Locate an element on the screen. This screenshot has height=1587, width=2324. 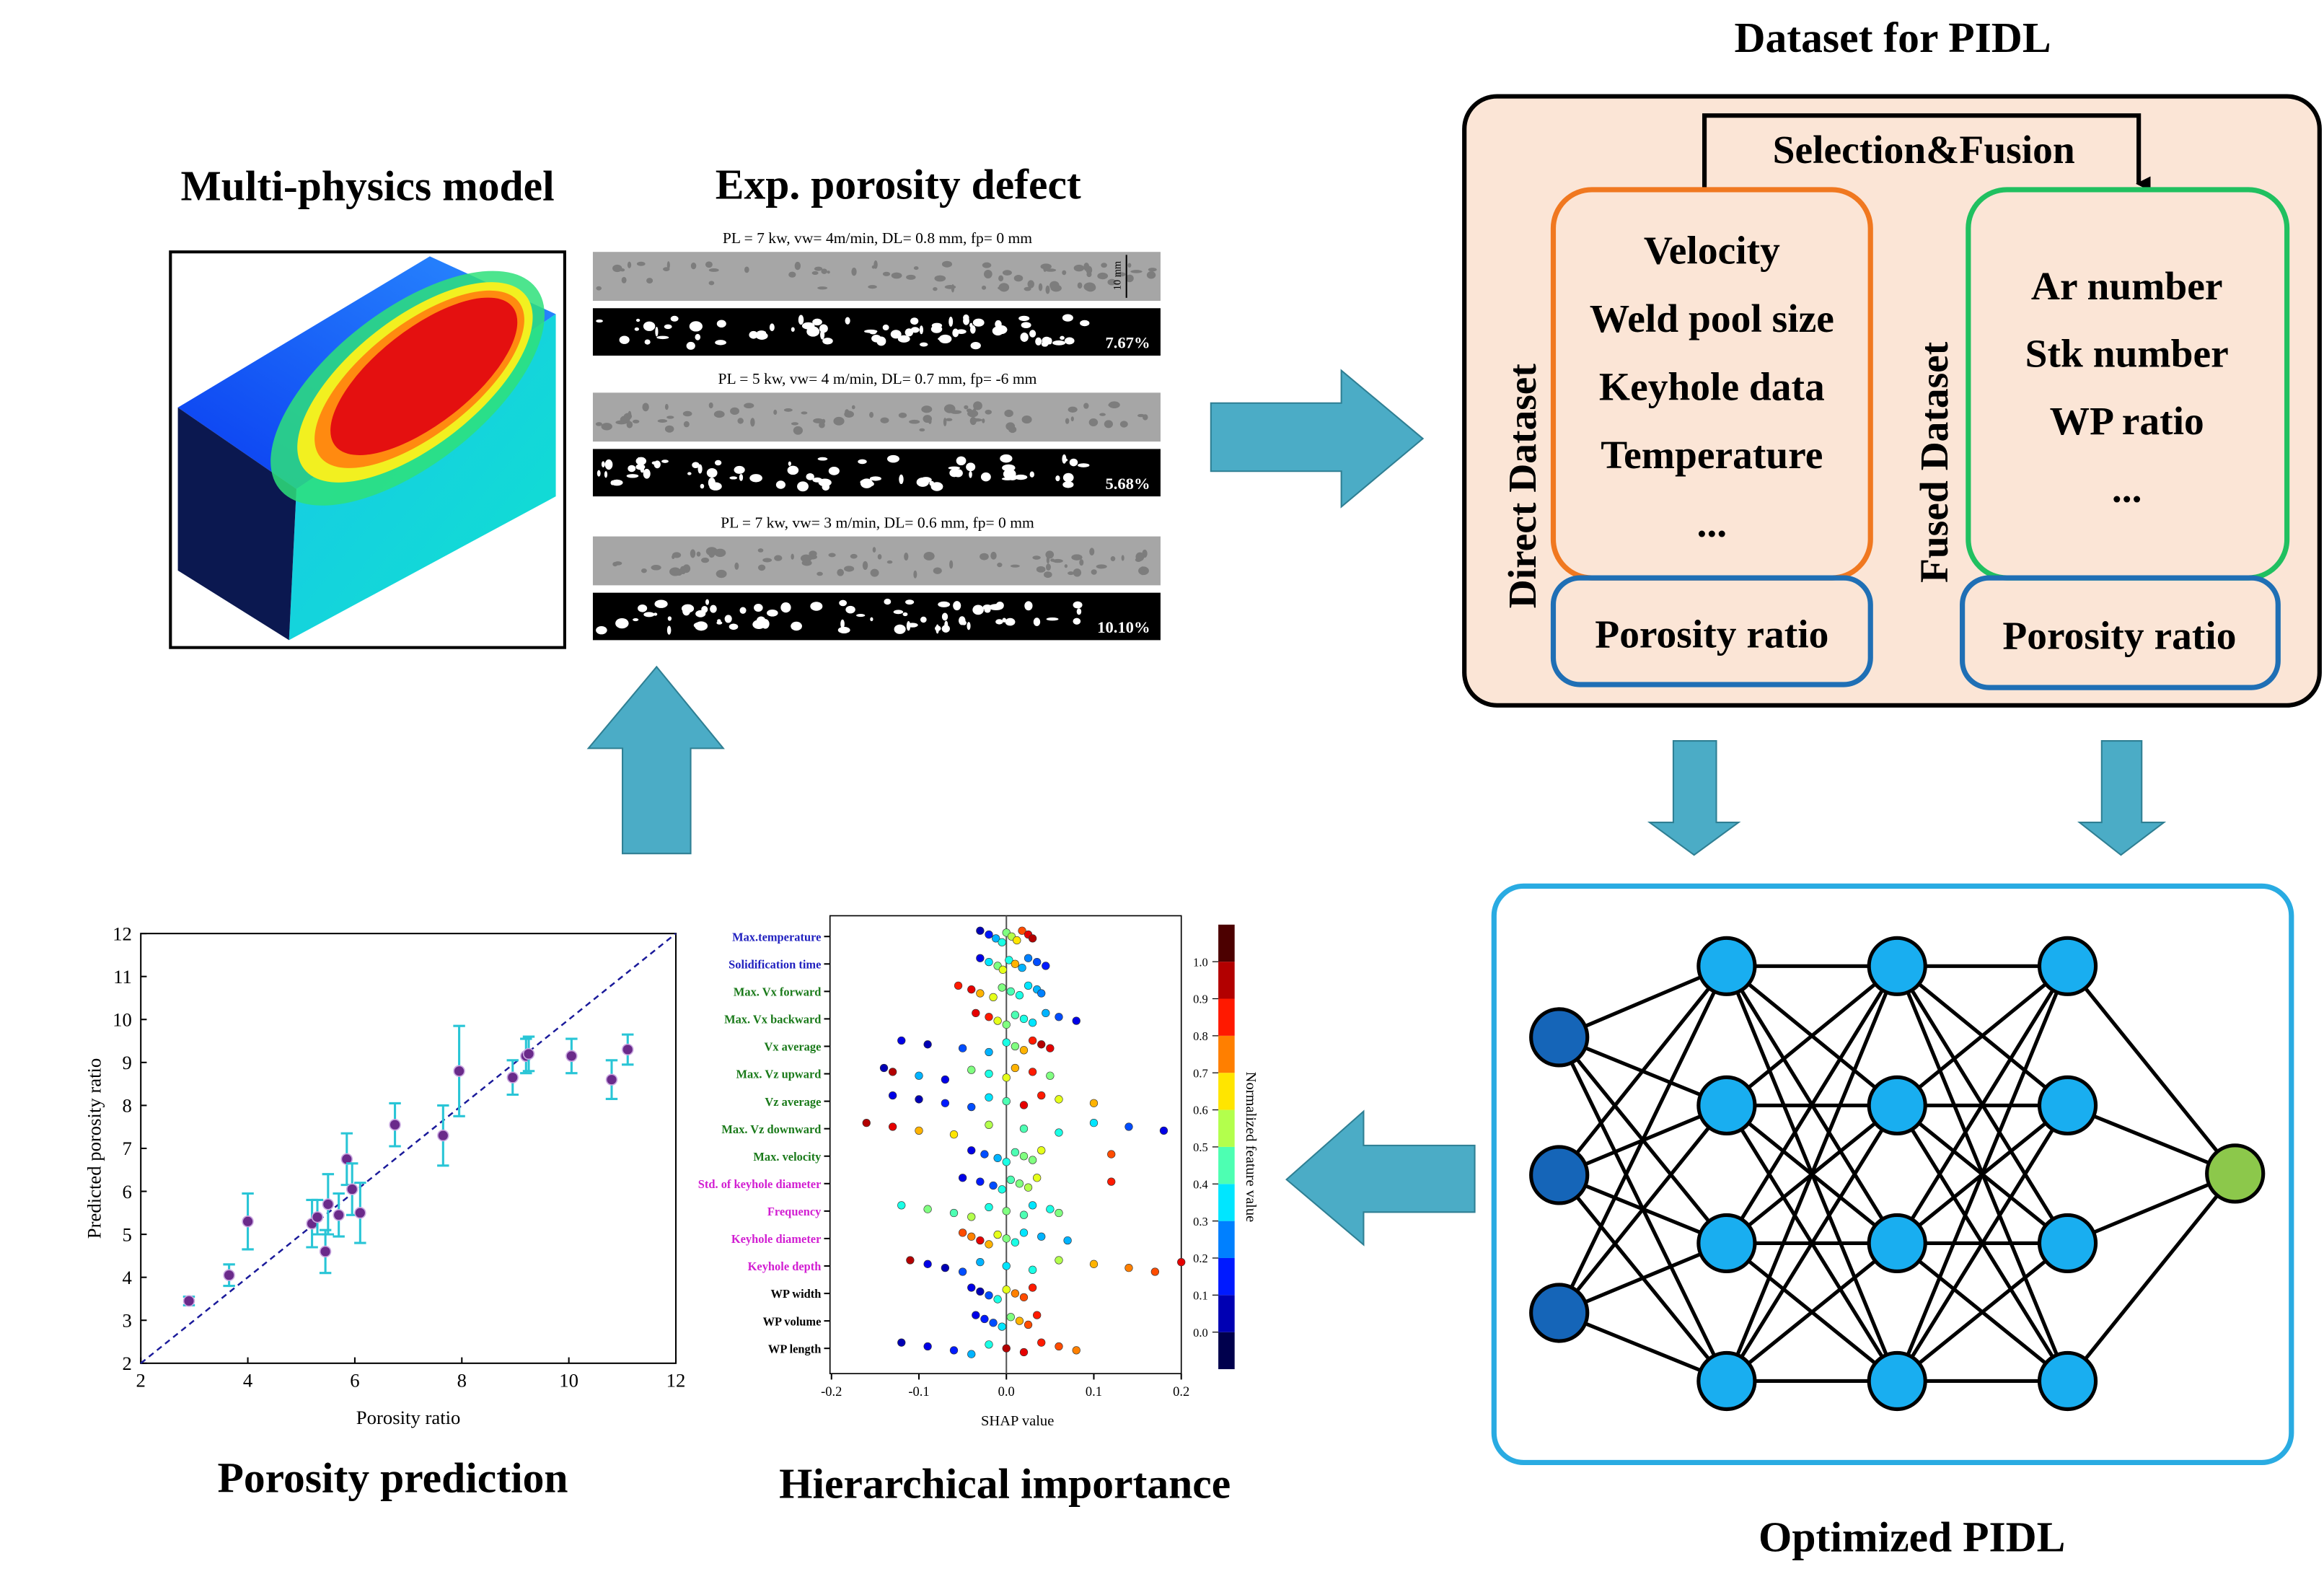
feature: Temperature is located at coordinates (1712, 455).